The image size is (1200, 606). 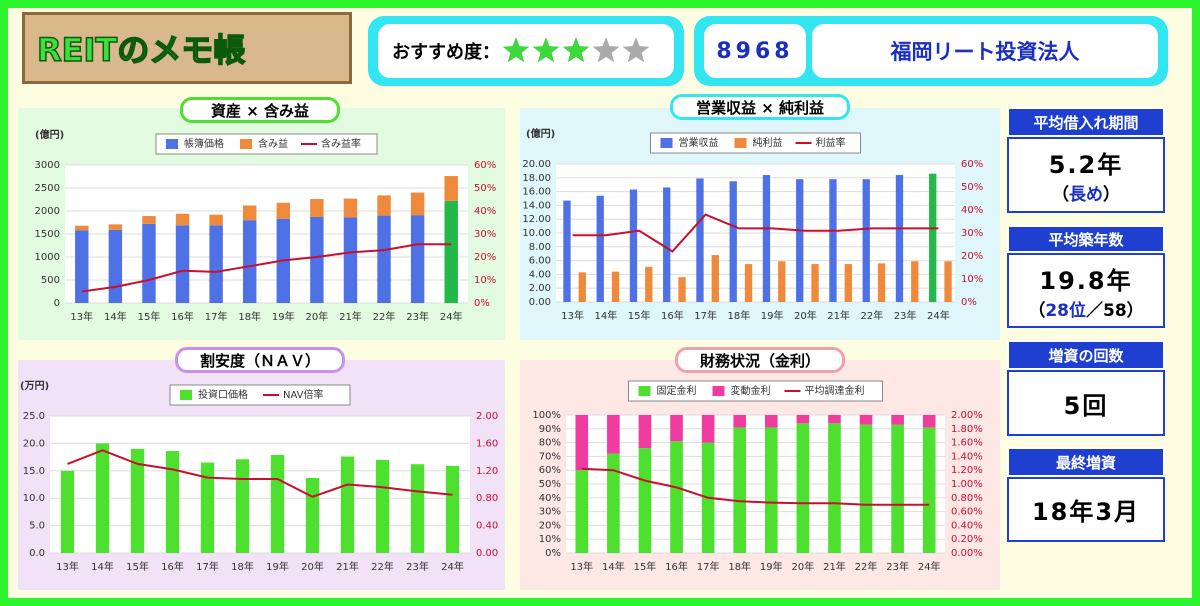 What do you see at coordinates (967, 498) in the screenshot?
I see `y2-tick-label: 0.80%` at bounding box center [967, 498].